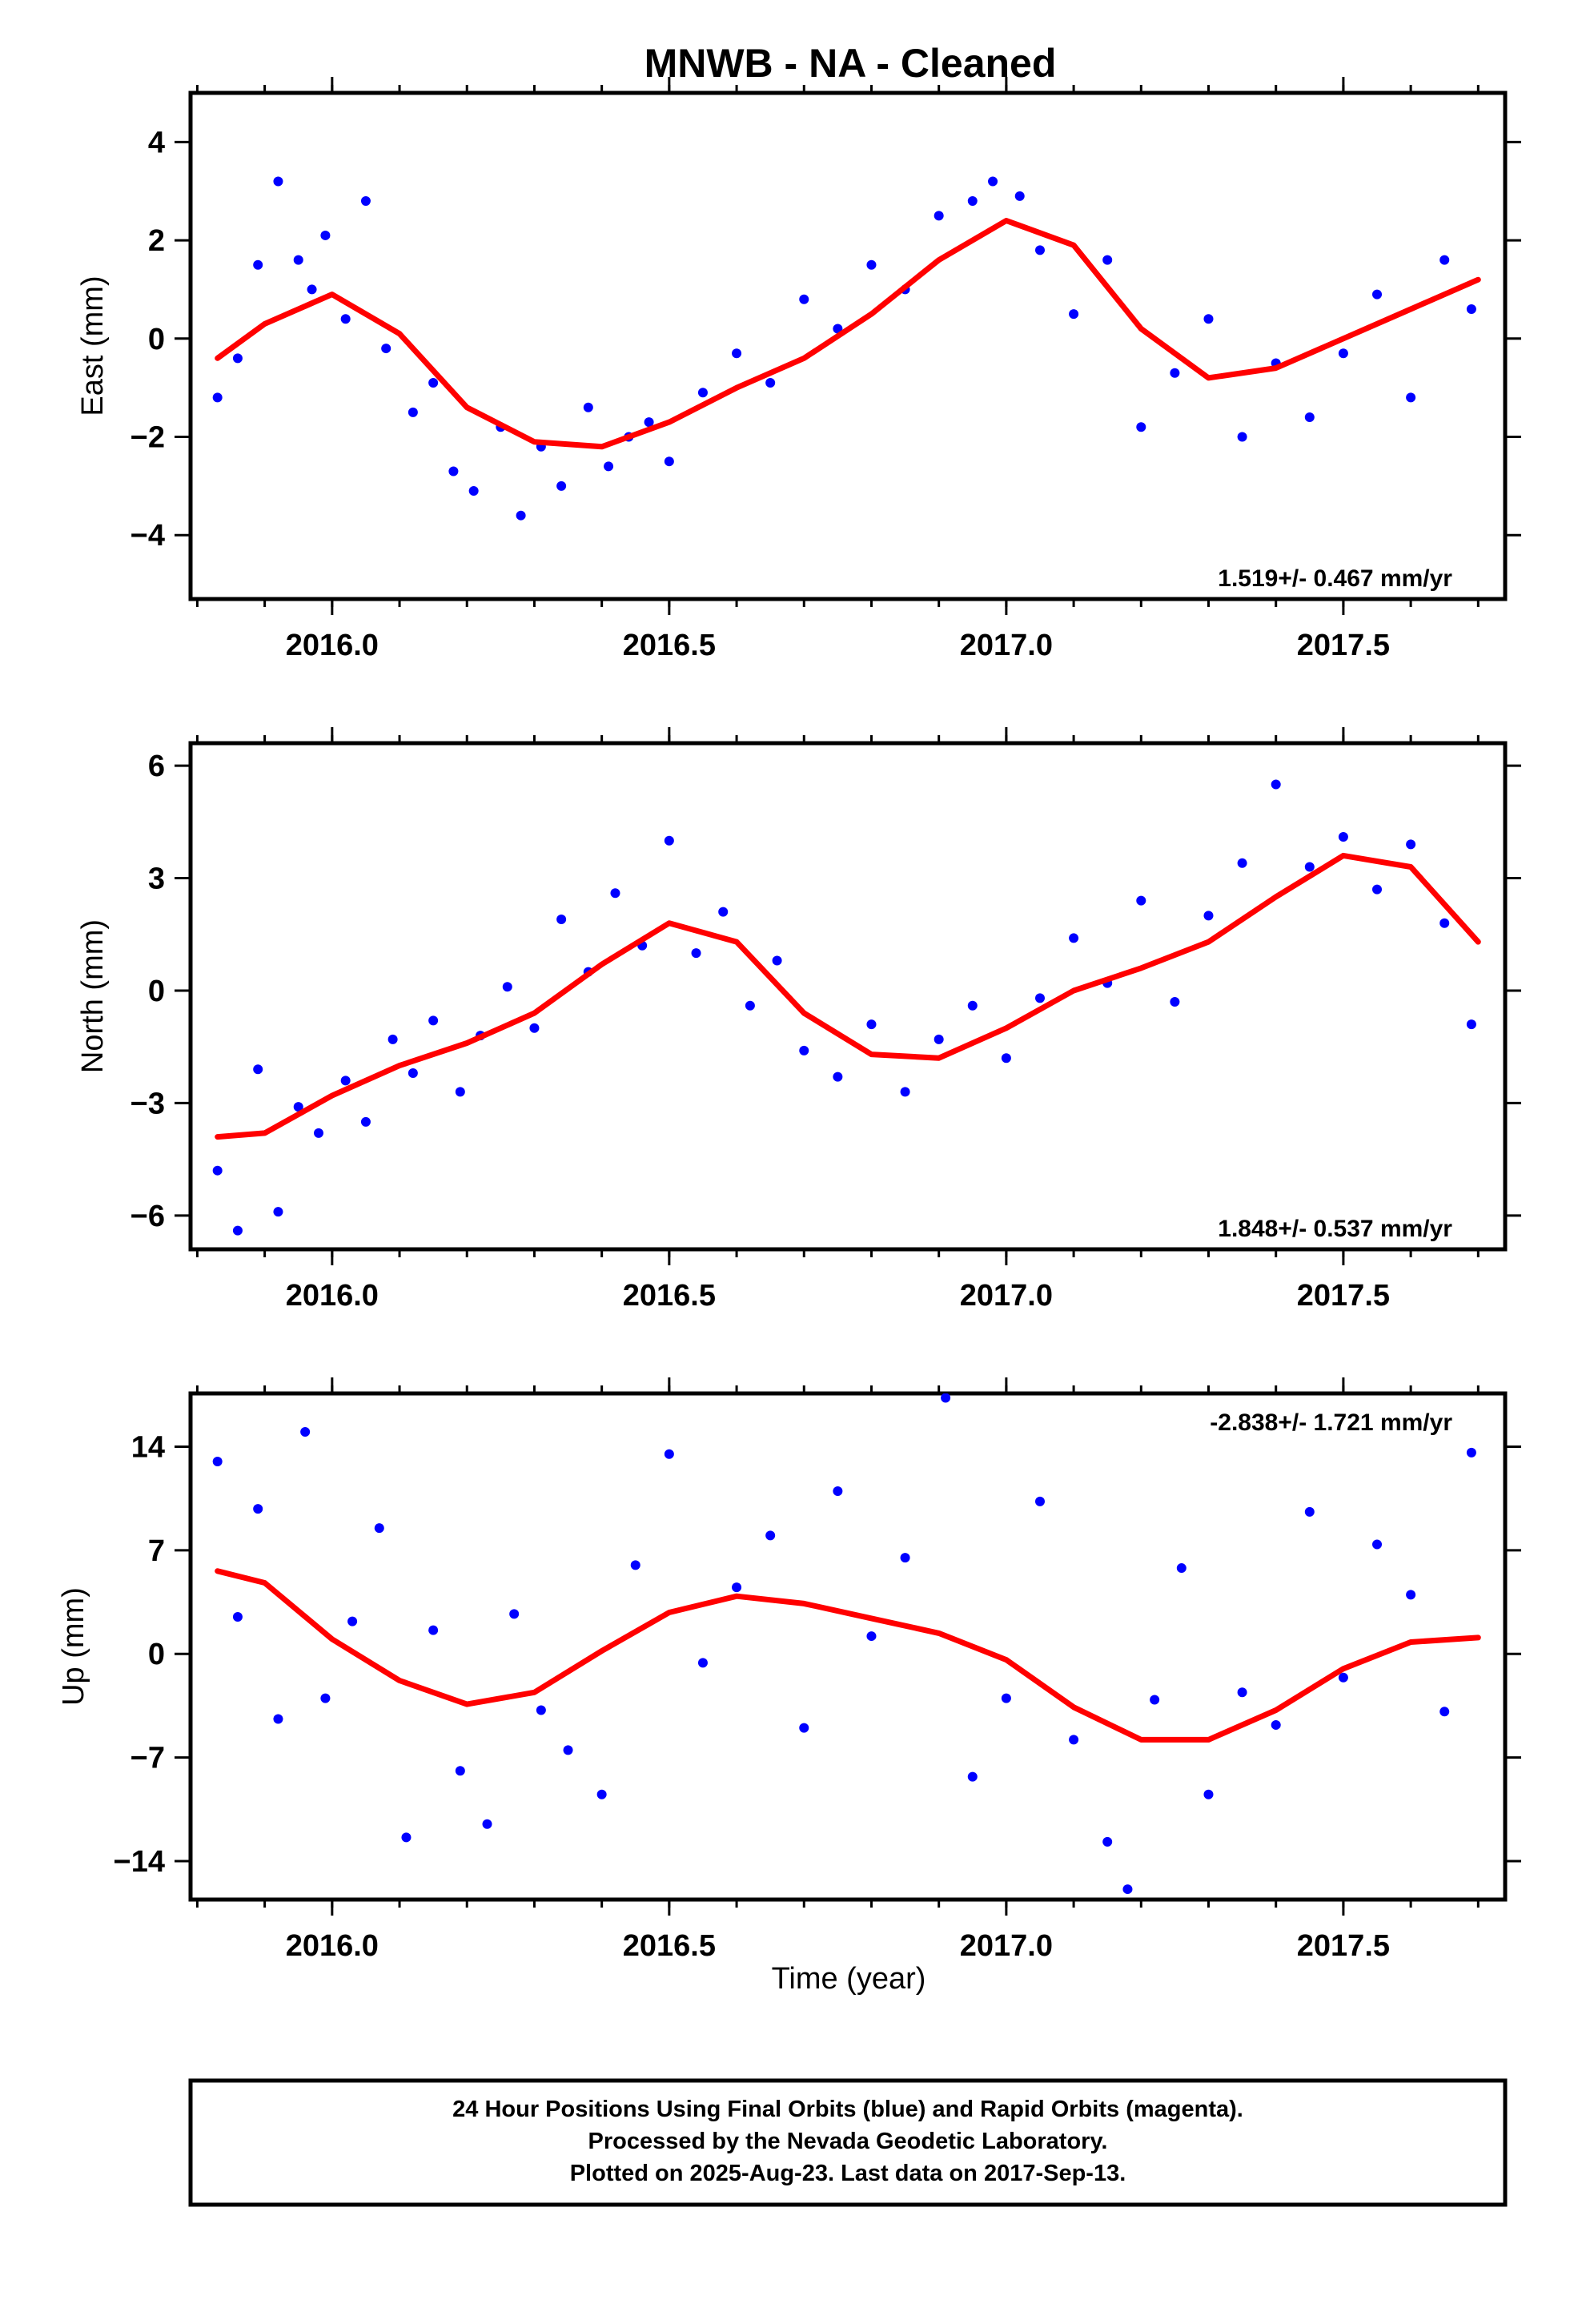  I want to click on rate-label: 1.519+/- 0.467 mm/yr, so click(1335, 578).